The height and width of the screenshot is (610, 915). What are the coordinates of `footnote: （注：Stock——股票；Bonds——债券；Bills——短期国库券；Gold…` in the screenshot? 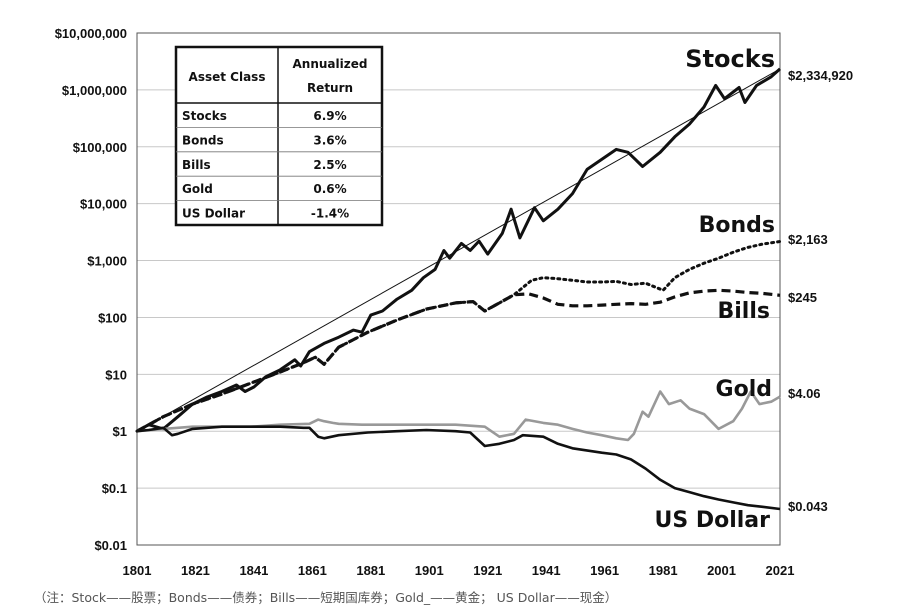 It's located at (326, 597).